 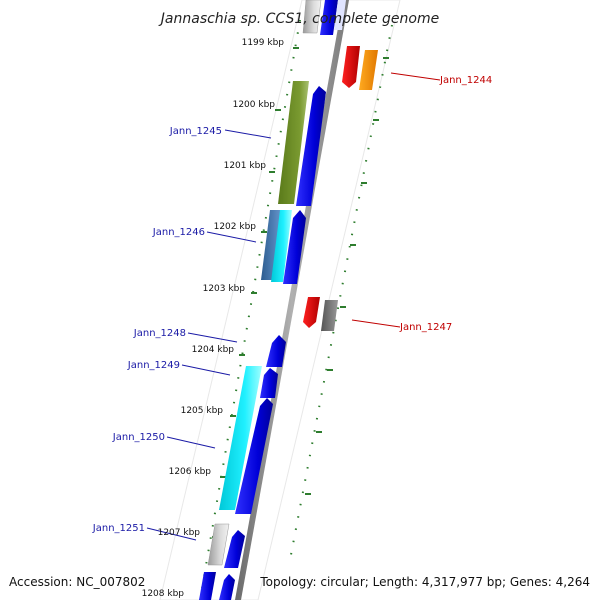 I want to click on gene-label-jann-1248: Jann_1248, so click(x=159, y=333).